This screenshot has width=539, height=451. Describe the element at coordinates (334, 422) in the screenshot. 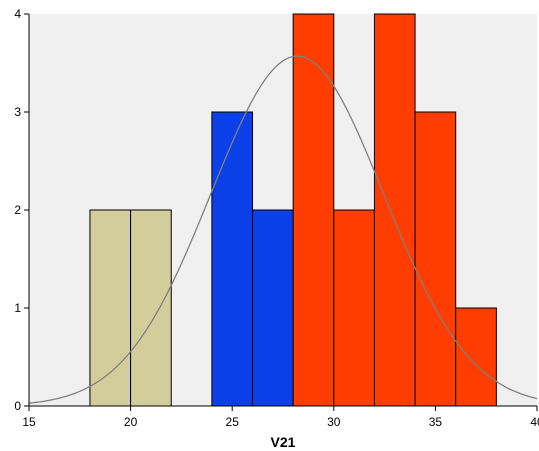

I see `x-tick-label-3: 30` at that location.